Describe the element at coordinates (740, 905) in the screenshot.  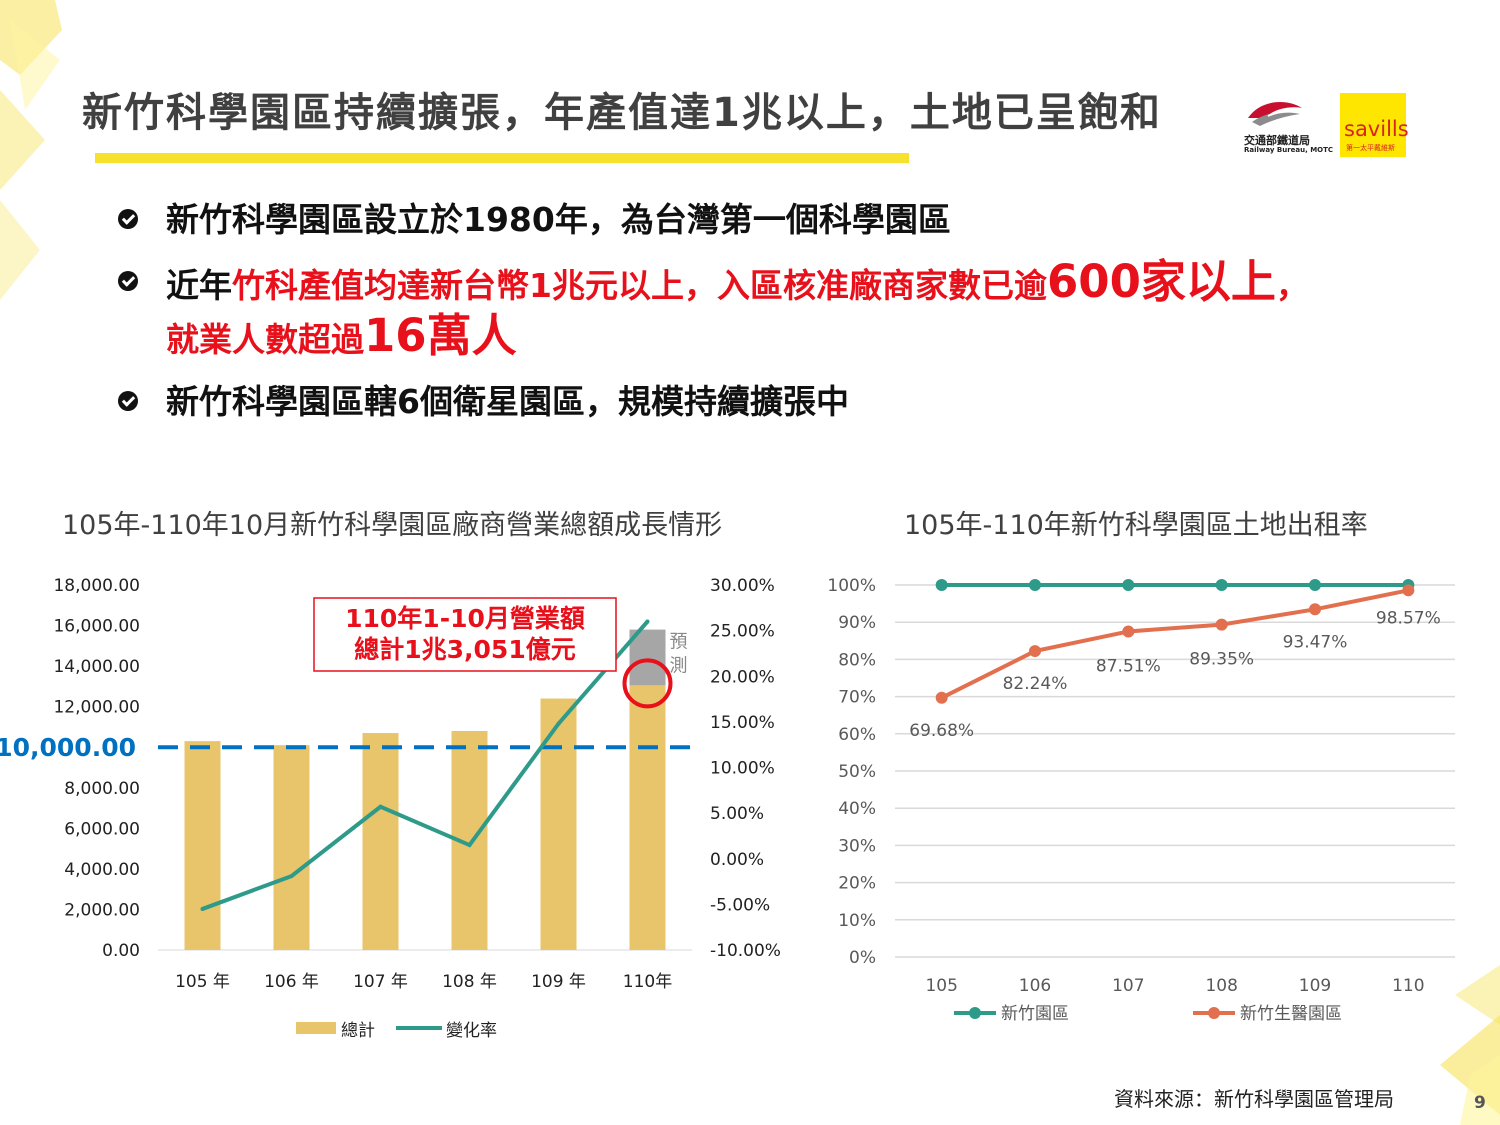
I see `y-right-tick-label: -5.00%` at that location.